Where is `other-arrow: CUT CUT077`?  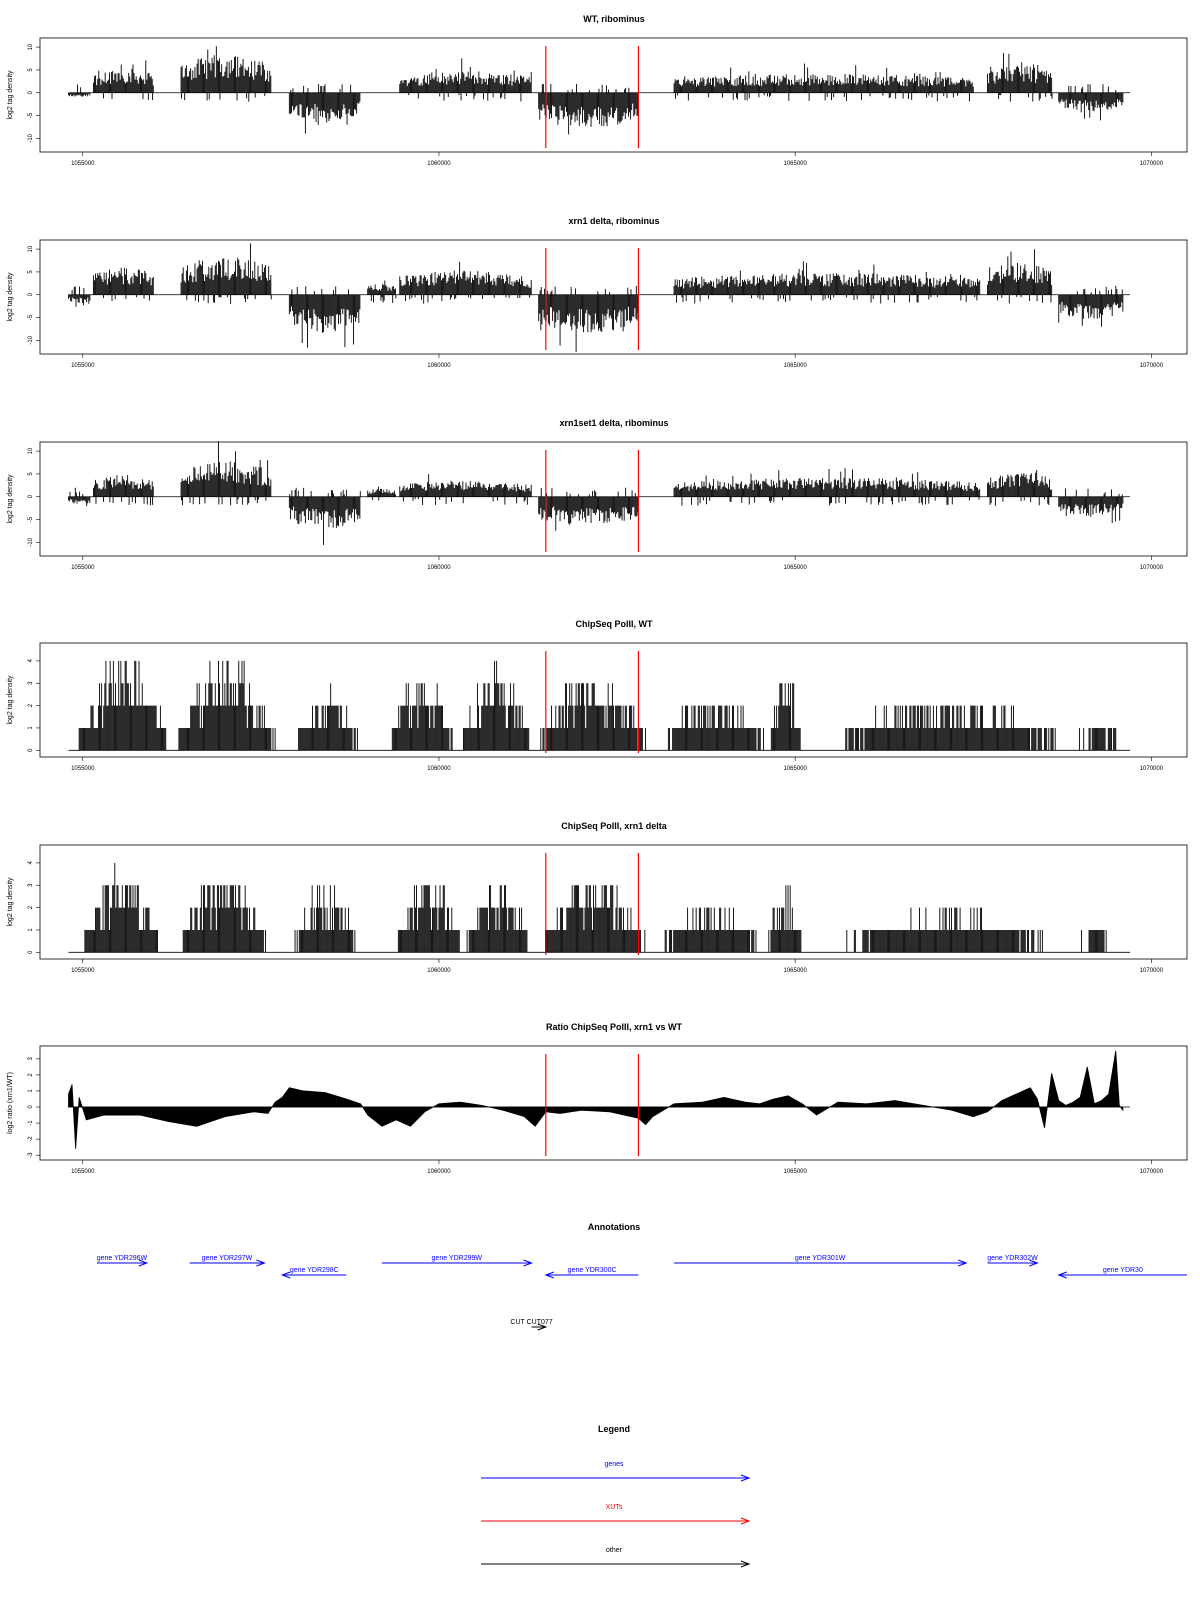
other-arrow: CUT CUT077 is located at coordinates (531, 1325).